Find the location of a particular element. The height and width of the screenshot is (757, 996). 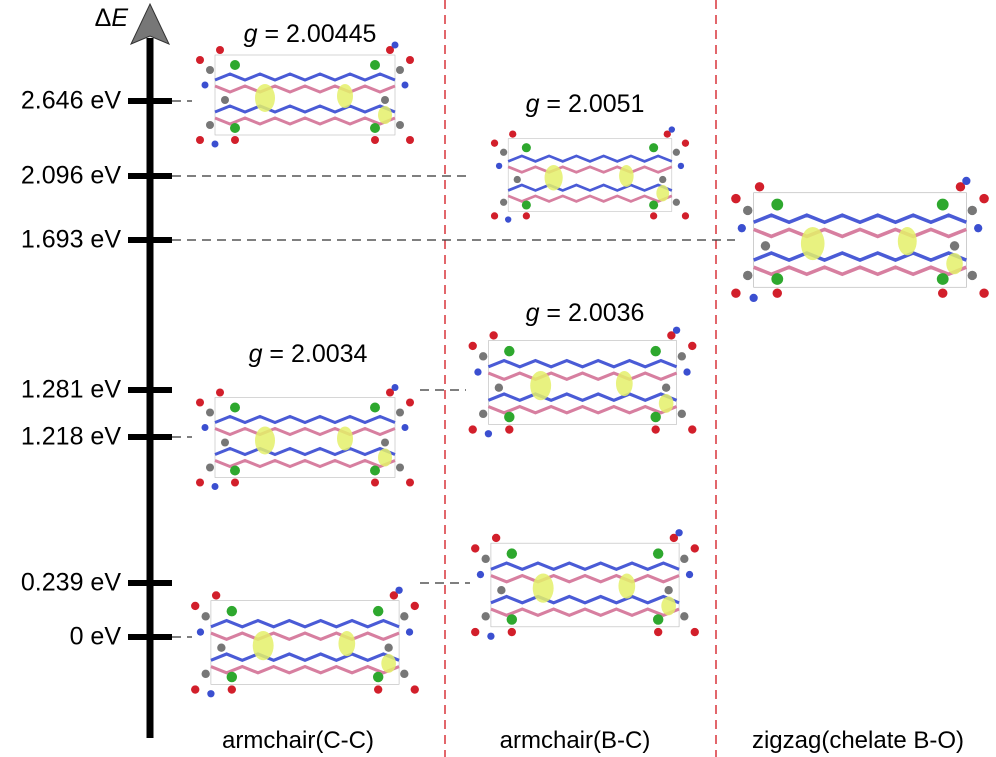

axis-label: ΔE is located at coordinates (112, 18).